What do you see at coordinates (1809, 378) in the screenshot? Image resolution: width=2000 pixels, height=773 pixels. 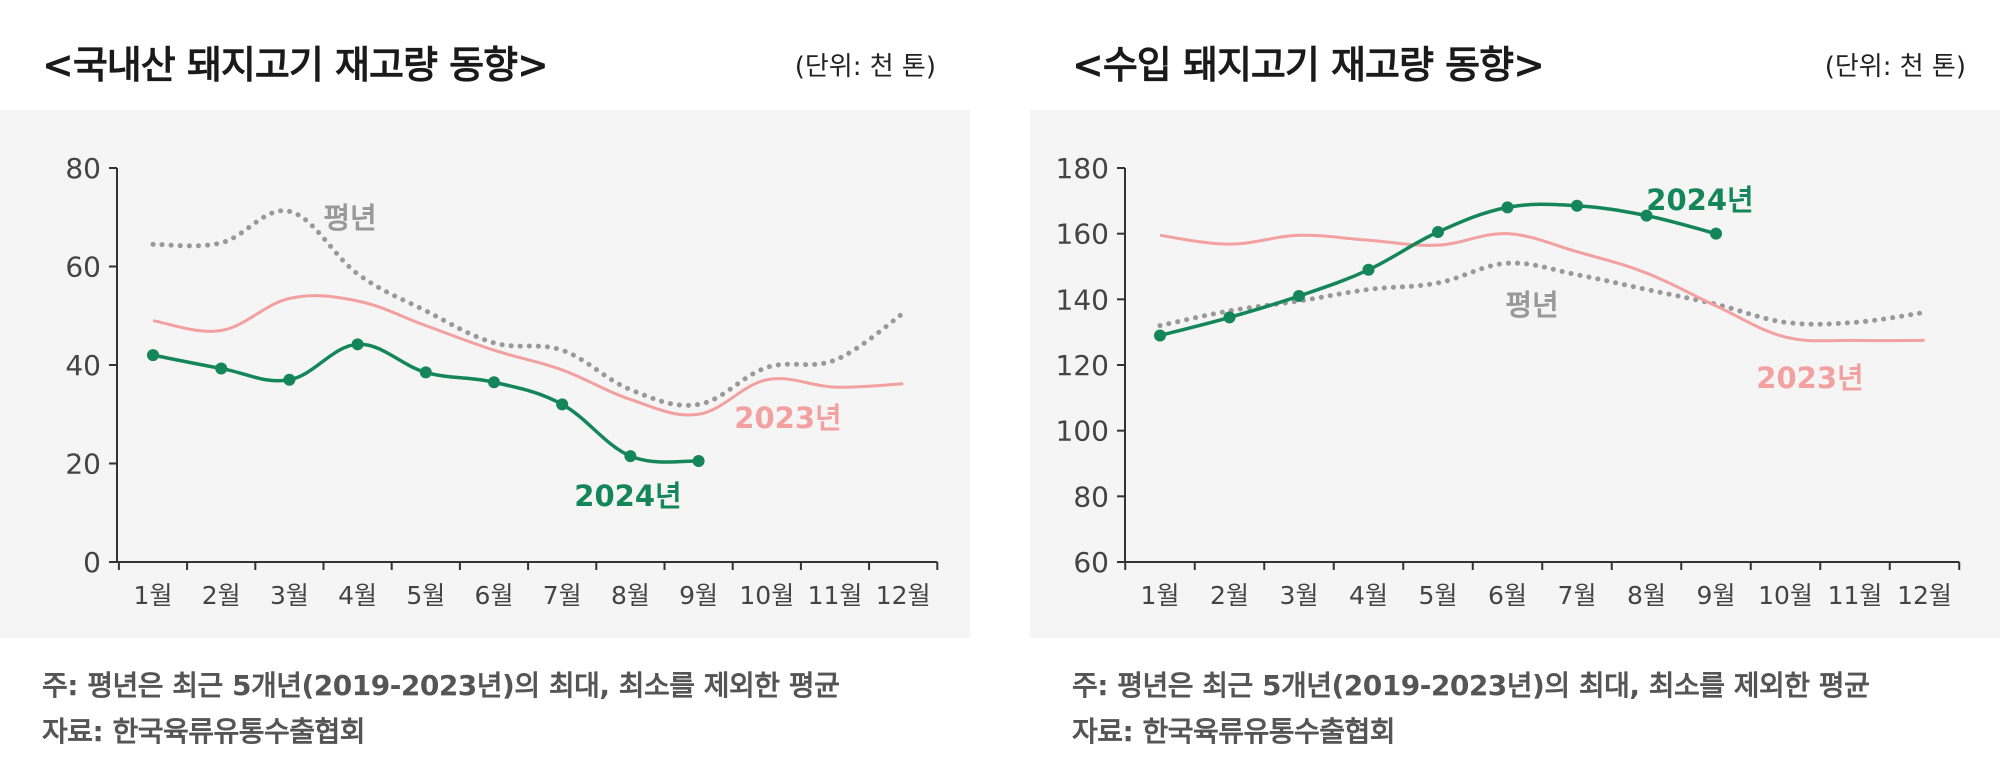 I see `import-label-y2023: 2023년` at bounding box center [1809, 378].